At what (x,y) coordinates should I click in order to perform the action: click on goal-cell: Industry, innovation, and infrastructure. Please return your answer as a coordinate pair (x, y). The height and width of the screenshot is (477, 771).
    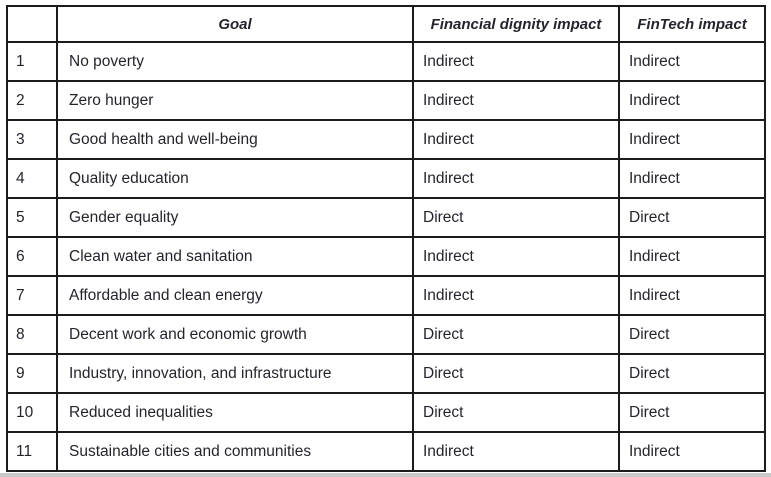
    Looking at the image, I should click on (235, 373).